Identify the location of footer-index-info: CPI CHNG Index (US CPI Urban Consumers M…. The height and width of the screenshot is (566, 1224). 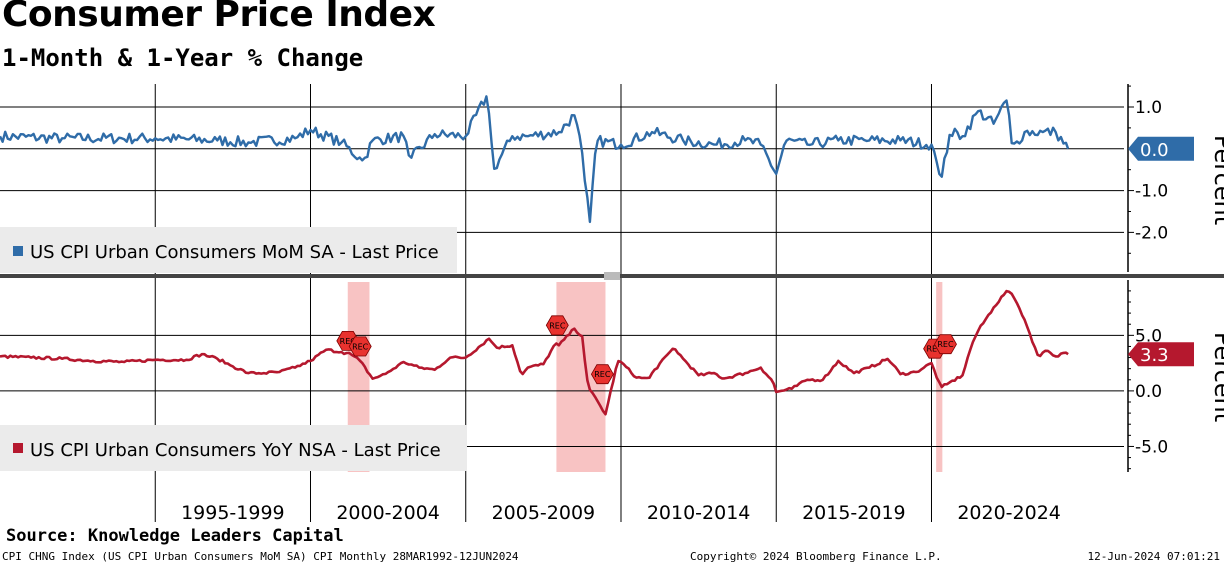
(260, 556).